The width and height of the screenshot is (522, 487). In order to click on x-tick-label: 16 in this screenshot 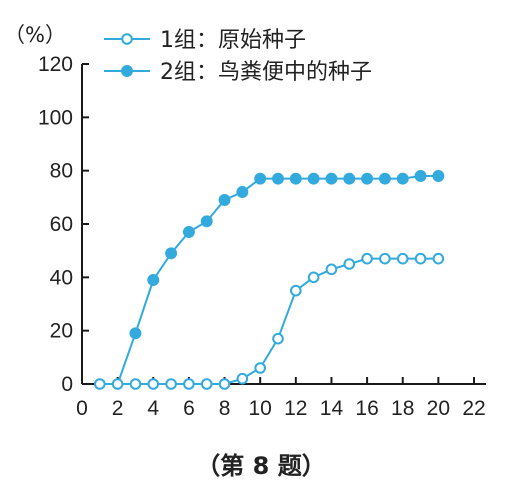, I will do `click(366, 408)`.